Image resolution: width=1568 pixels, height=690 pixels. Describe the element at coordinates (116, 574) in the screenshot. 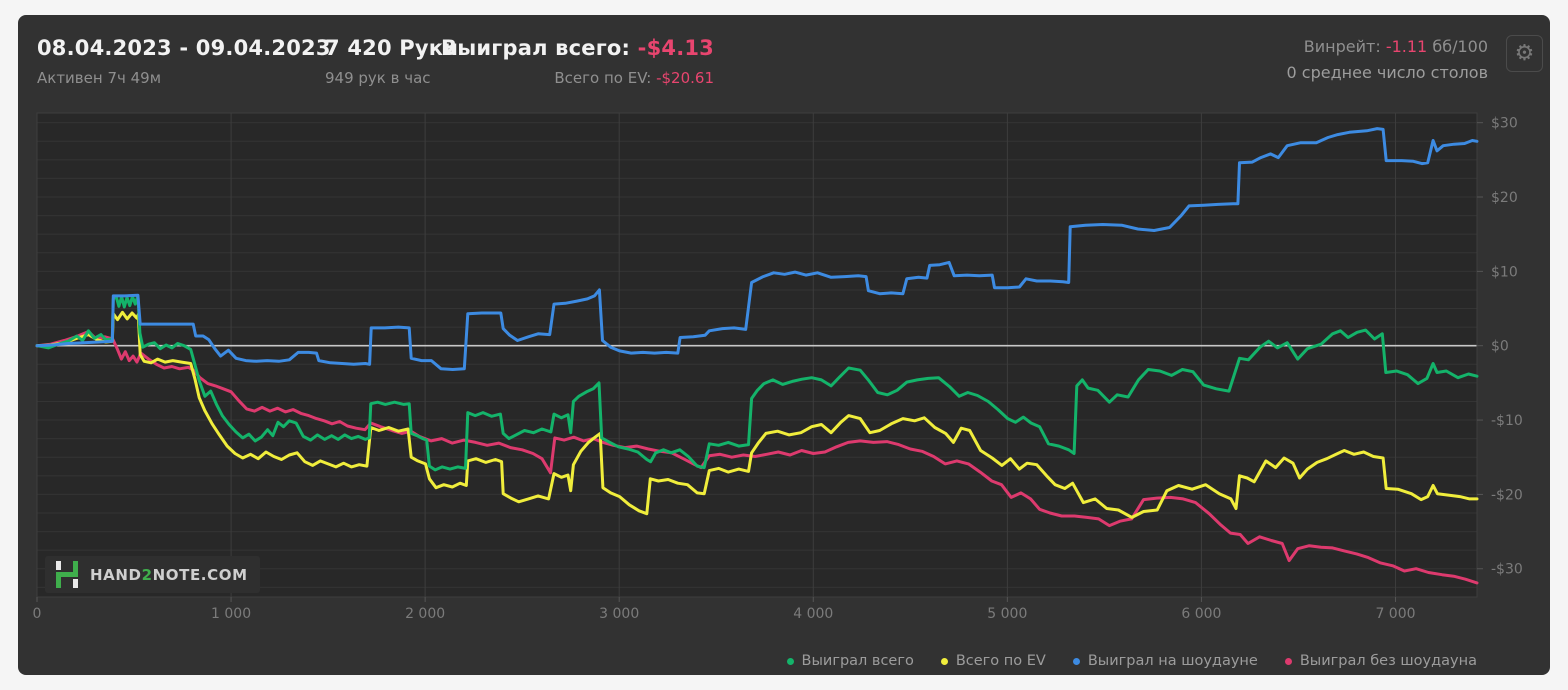

I see `wordmark-hand: HAND` at that location.